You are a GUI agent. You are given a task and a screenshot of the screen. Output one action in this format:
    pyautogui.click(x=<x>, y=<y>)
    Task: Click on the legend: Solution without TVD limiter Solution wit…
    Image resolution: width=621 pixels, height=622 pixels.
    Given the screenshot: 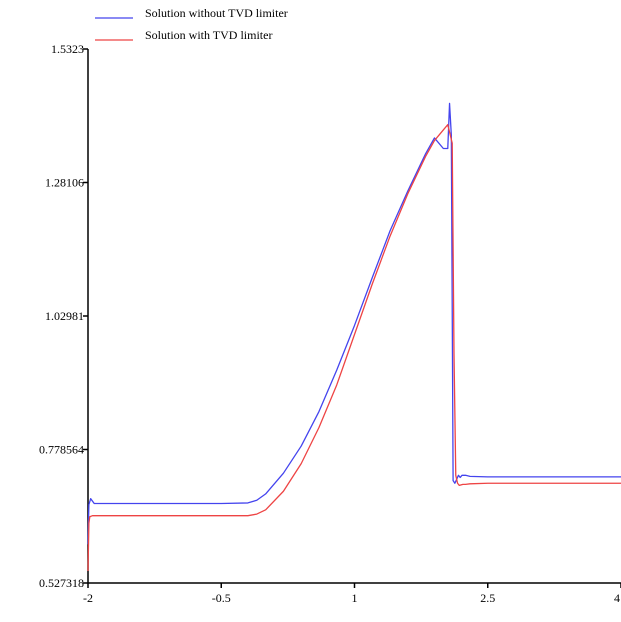 What is the action you would take?
    pyautogui.click(x=191, y=24)
    